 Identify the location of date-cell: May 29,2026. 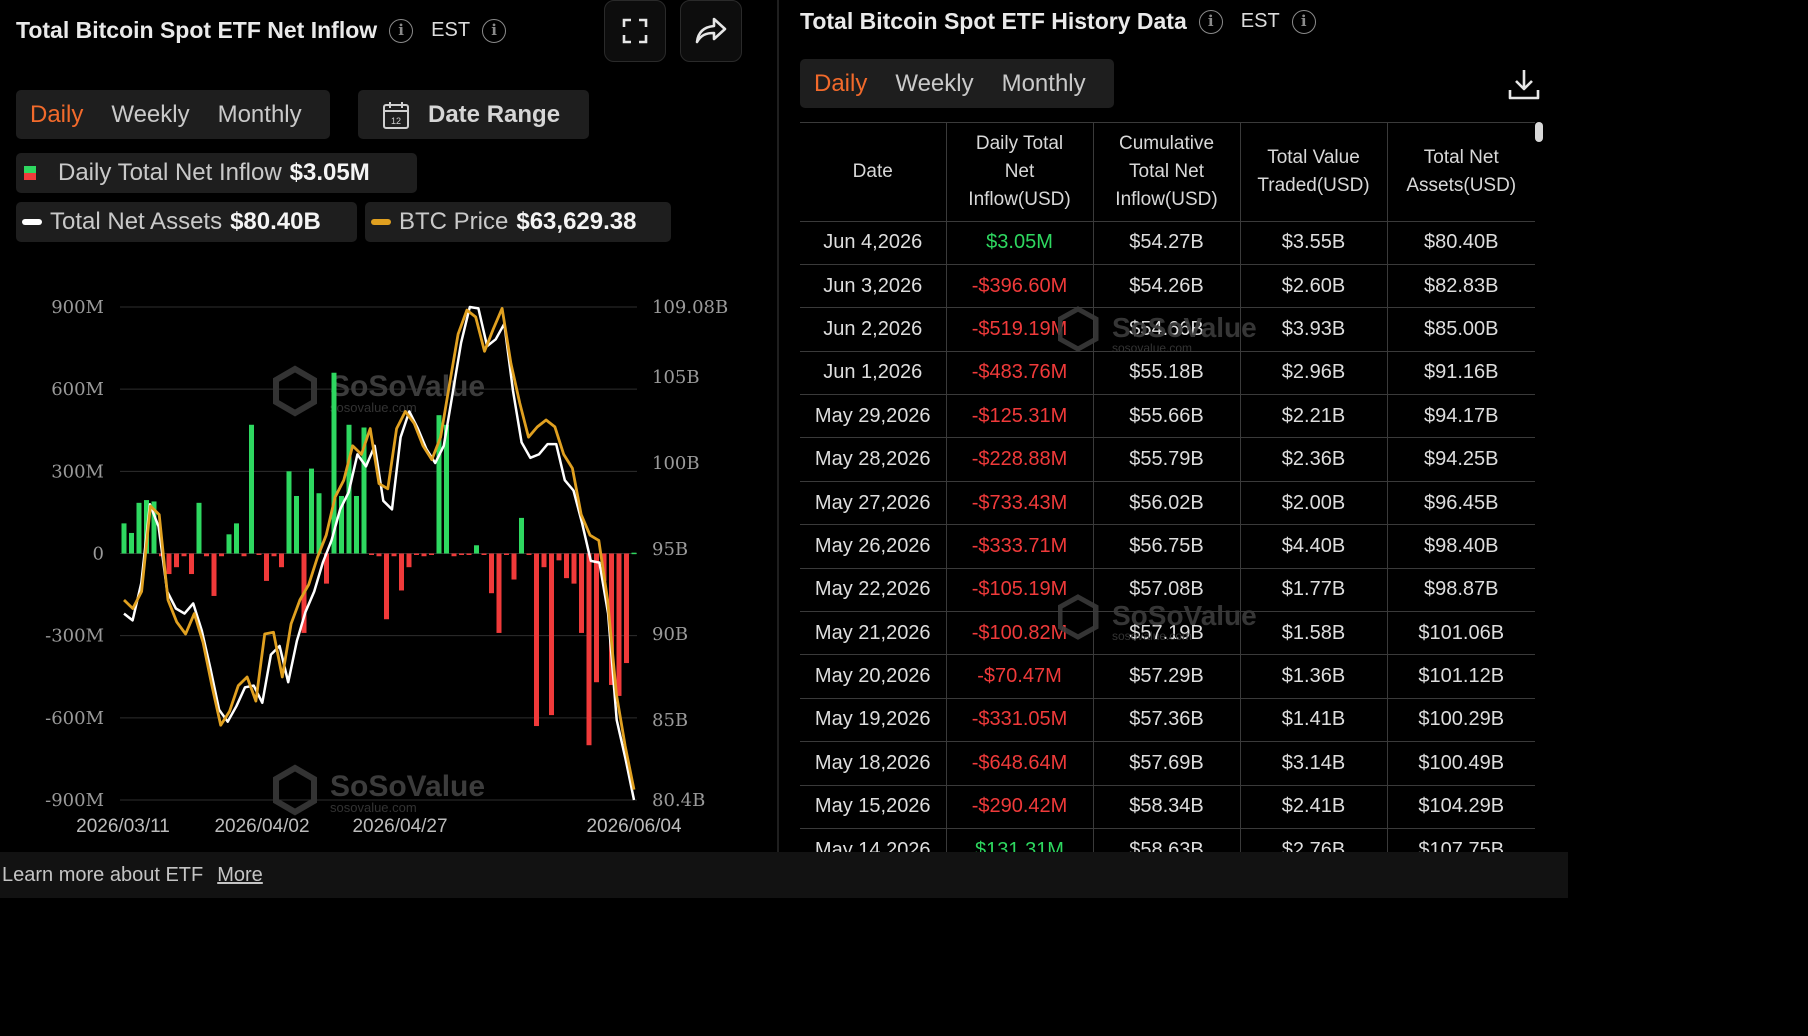
(873, 416).